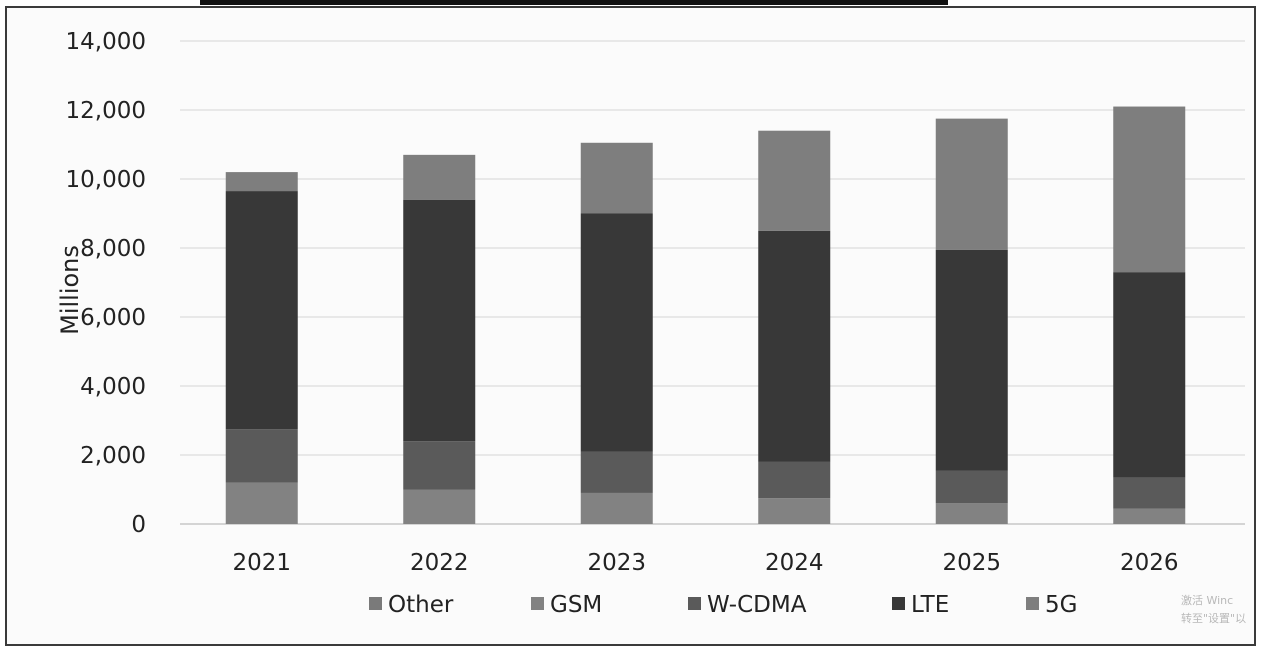  What do you see at coordinates (1061, 605) in the screenshot?
I see `legend-label: 5G` at bounding box center [1061, 605].